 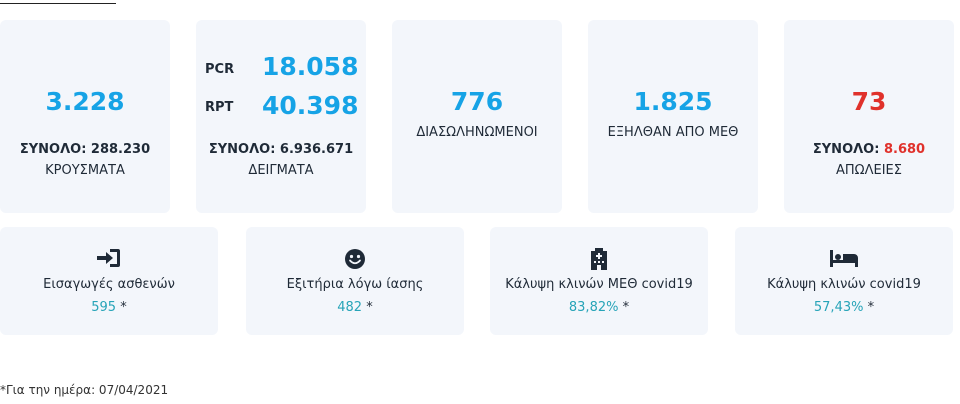 I want to click on rpt-label: RPT, so click(x=219, y=107).